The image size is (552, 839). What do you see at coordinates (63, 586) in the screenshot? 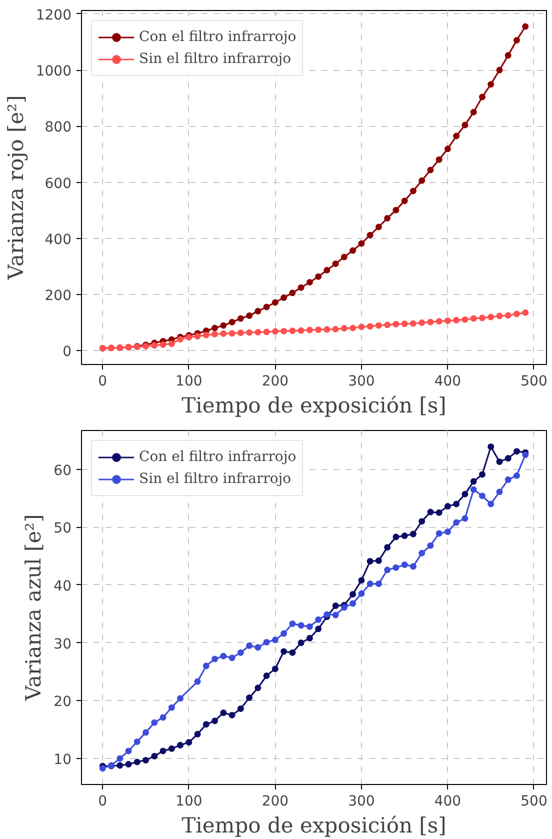
I see `y-tick-label: 40` at bounding box center [63, 586].